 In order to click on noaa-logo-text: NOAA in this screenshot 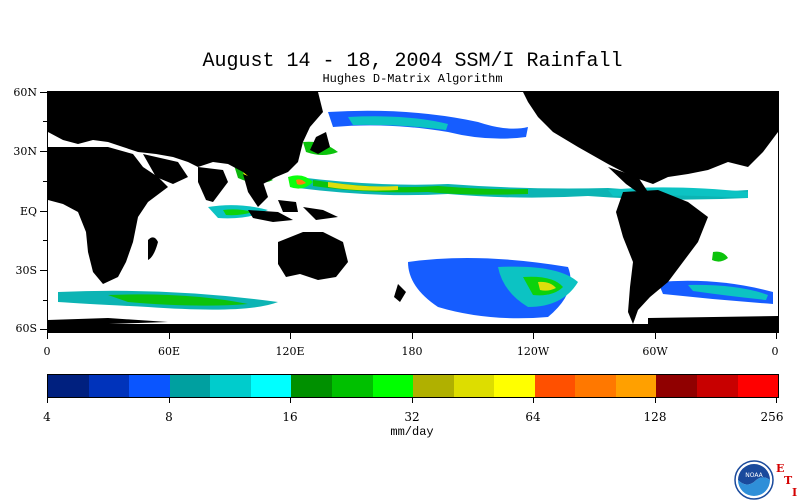, I will do `click(754, 475)`.